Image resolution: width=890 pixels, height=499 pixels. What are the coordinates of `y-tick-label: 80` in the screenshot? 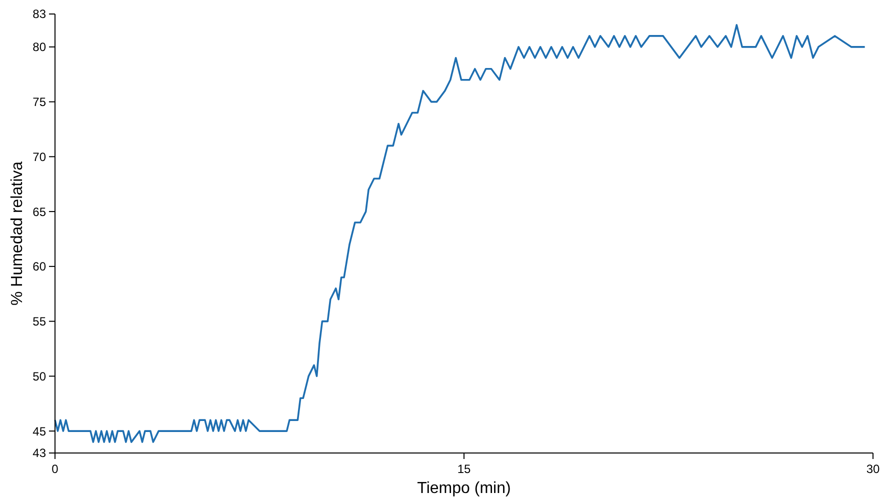 It's located at (39, 47).